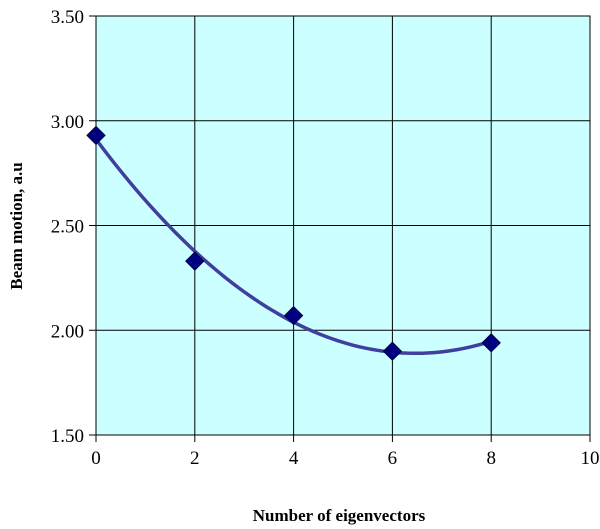 The image size is (600, 529). Describe the element at coordinates (67, 227) in the screenshot. I see `y-tick-label: 2.50` at that location.